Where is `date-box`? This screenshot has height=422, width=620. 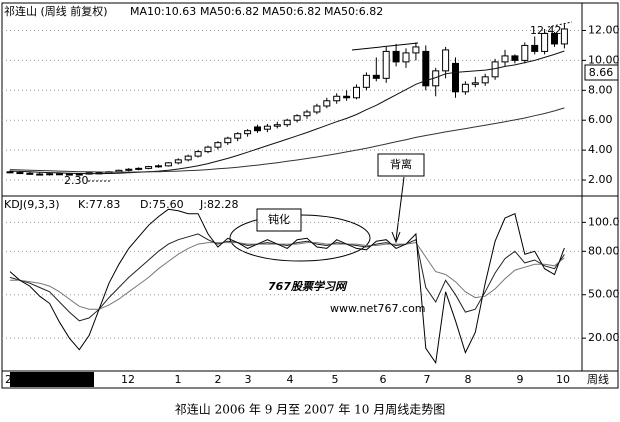 date-box is located at coordinates (52, 379).